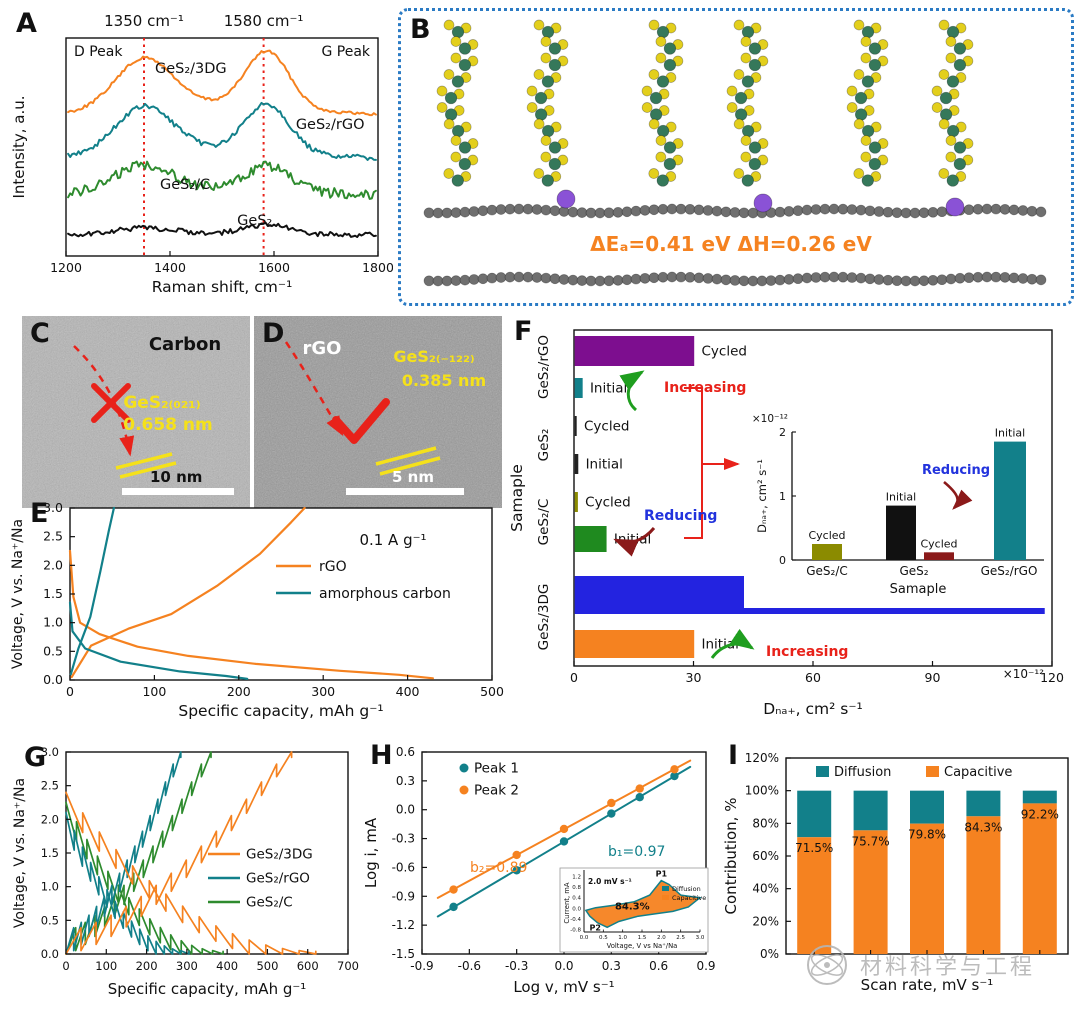  Describe the element at coordinates (634, 351) in the screenshot. I see `bar-GeS₂/rGO-Cycled` at that location.